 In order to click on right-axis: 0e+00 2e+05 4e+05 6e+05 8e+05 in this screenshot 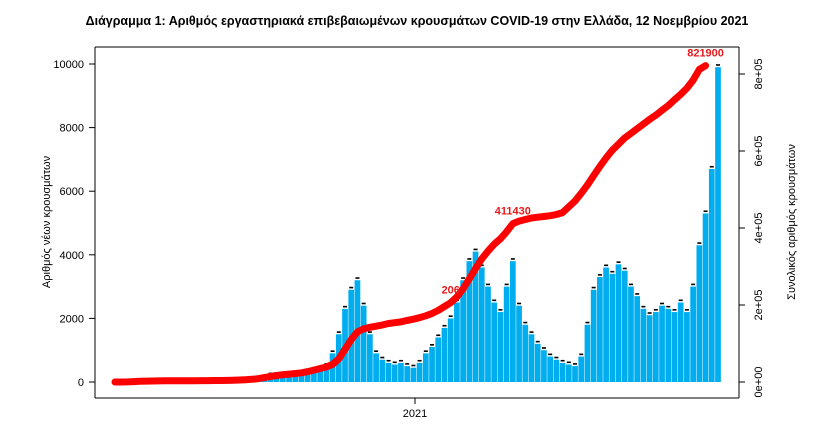, I will do `click(752, 228)`.